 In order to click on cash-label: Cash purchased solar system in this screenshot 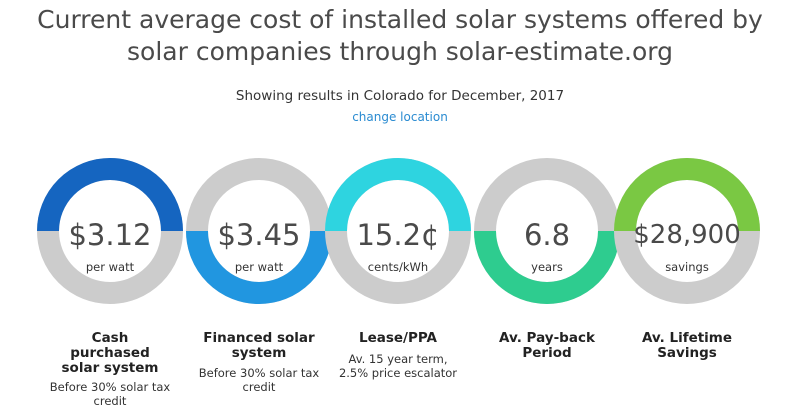, I will do `click(110, 353)`.